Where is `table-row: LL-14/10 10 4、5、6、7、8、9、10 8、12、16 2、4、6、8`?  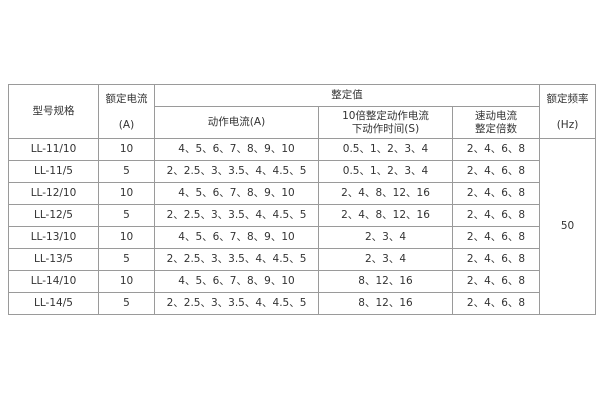 table-row: LL-14/10 10 4、5、6、7、8、9、10 8、12、16 2、4、6、8 is located at coordinates (302, 281).